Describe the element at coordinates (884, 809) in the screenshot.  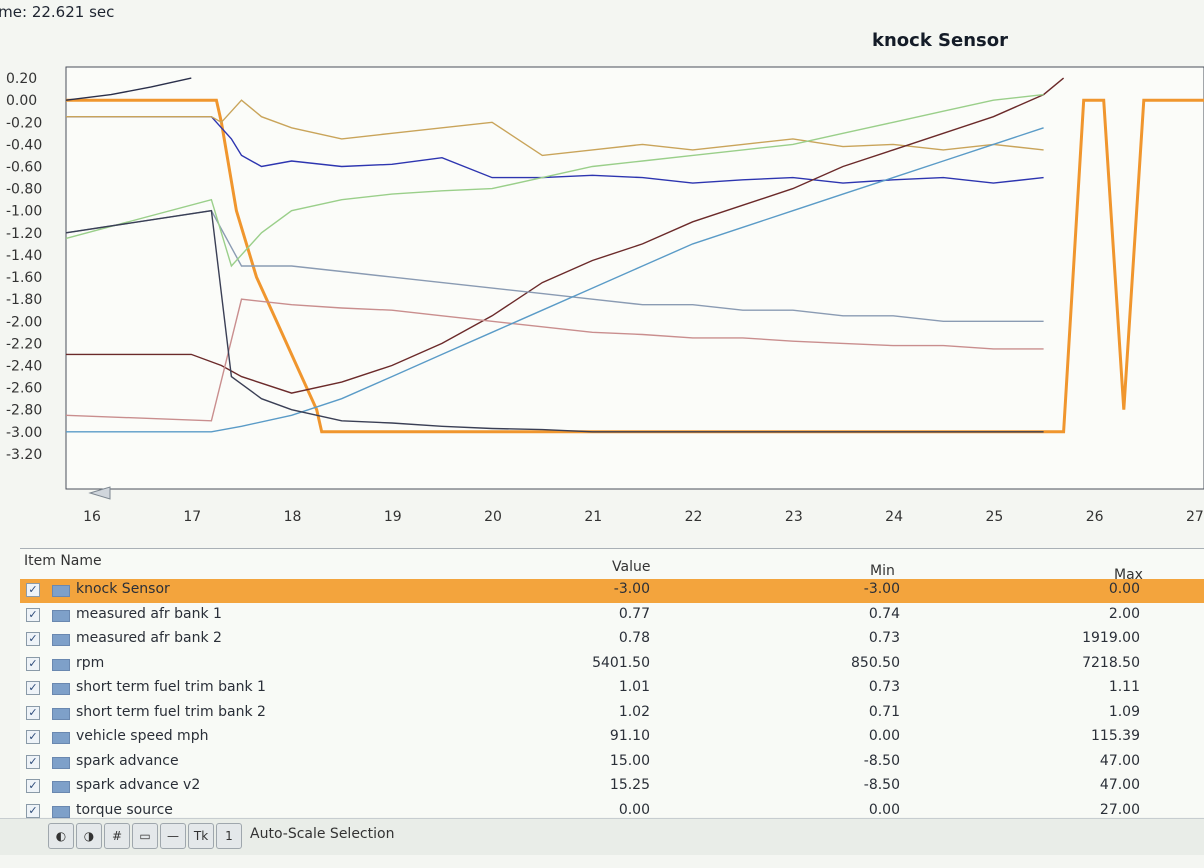
I see `row-min: 0.00` at that location.